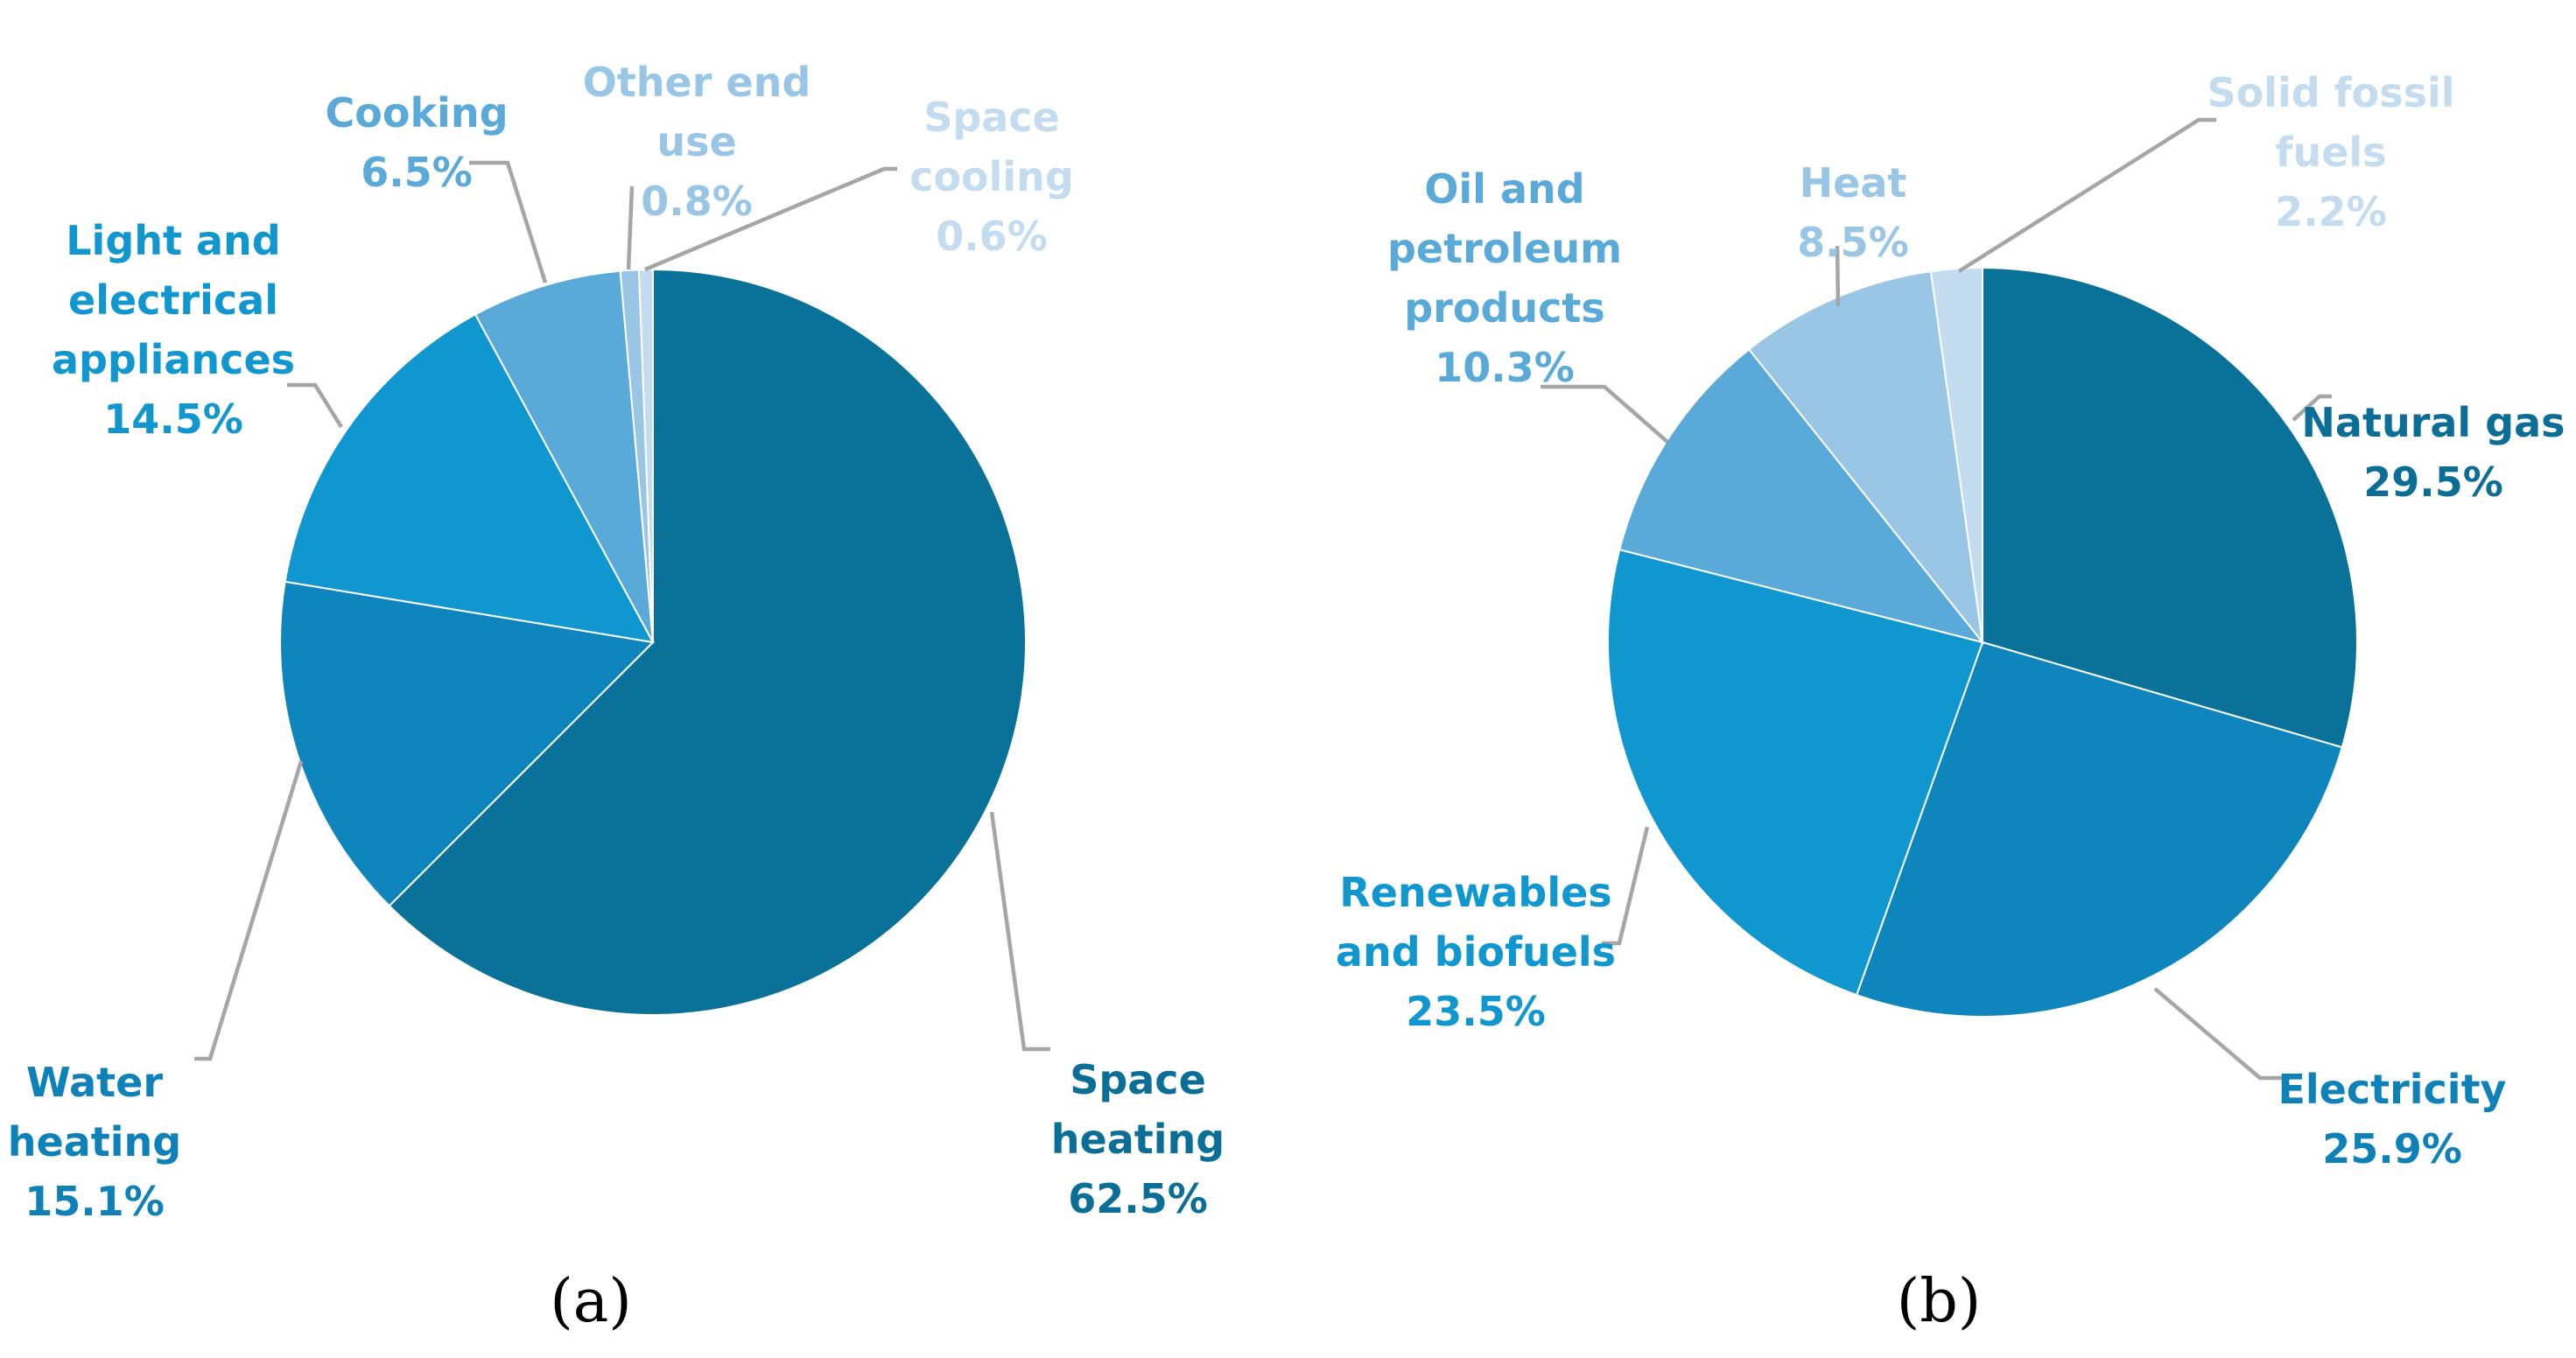 This screenshot has width=2576, height=1358. Describe the element at coordinates (1838, 276) in the screenshot. I see `leader-line-heat` at that location.